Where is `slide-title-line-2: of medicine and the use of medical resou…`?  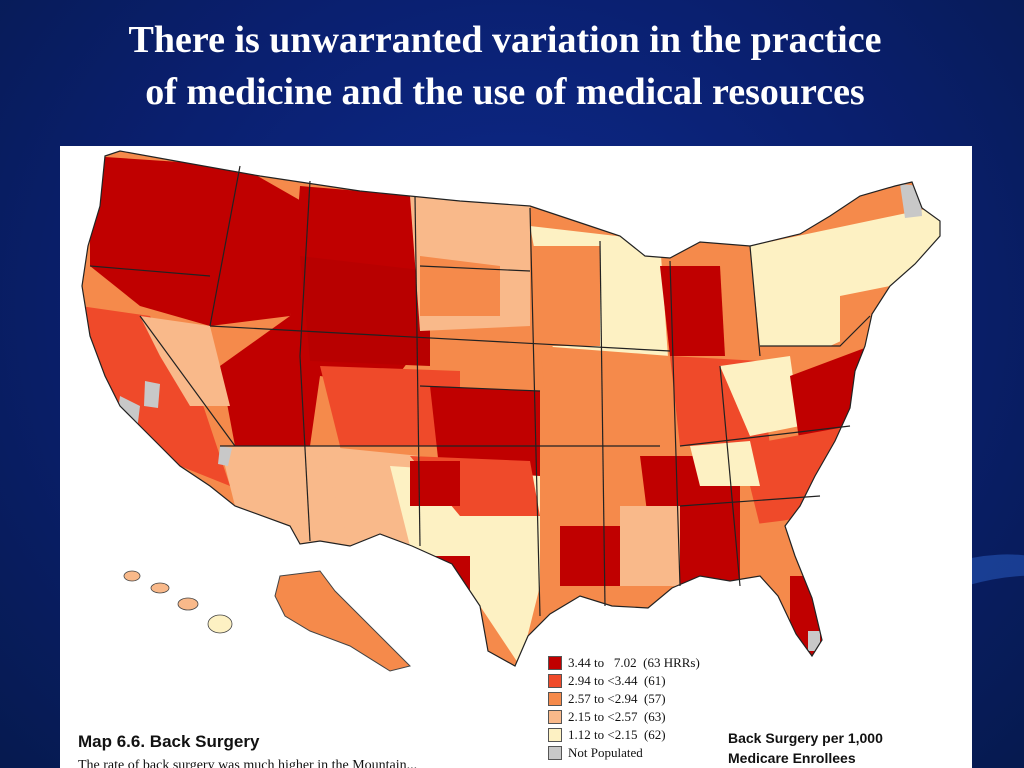
slide-title-line-2: of medicine and the use of medical resou… is located at coordinates (505, 92).